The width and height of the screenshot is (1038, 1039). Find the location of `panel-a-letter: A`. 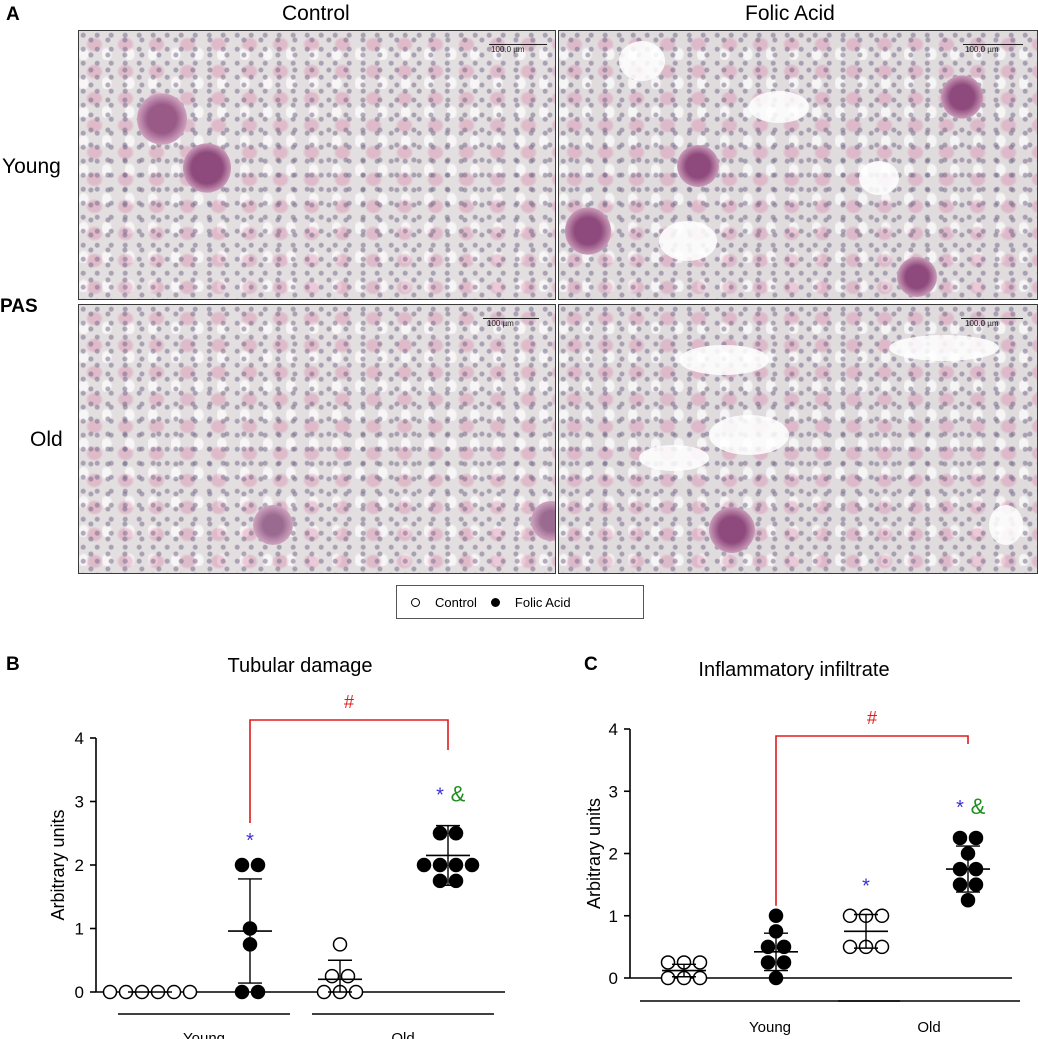

panel-a-letter: A is located at coordinates (13, 14).